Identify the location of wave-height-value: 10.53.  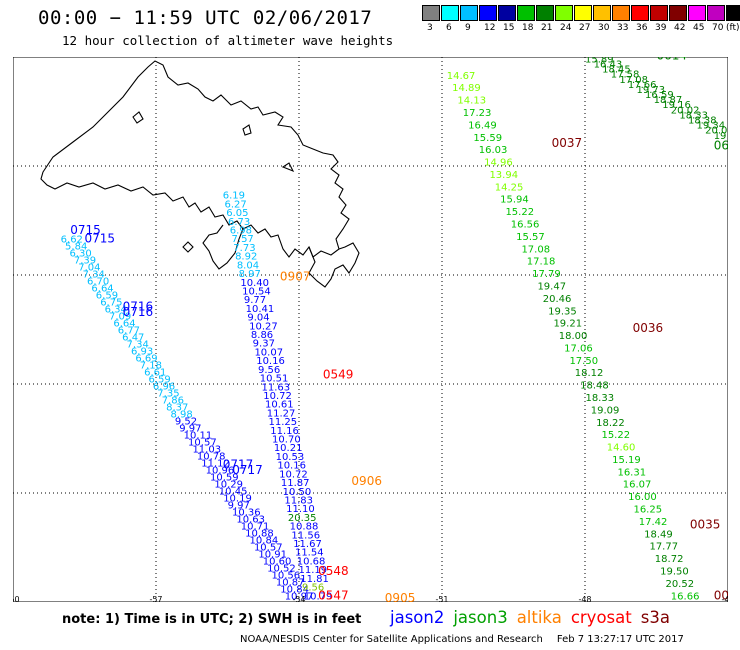
(290, 457).